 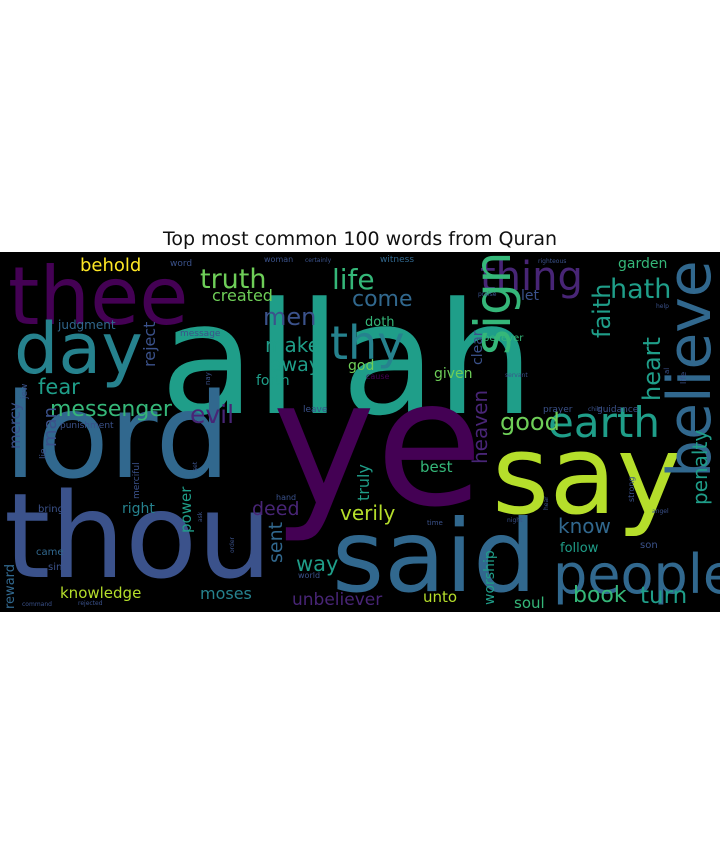 I want to click on cloud-word: day, so click(x=78, y=349).